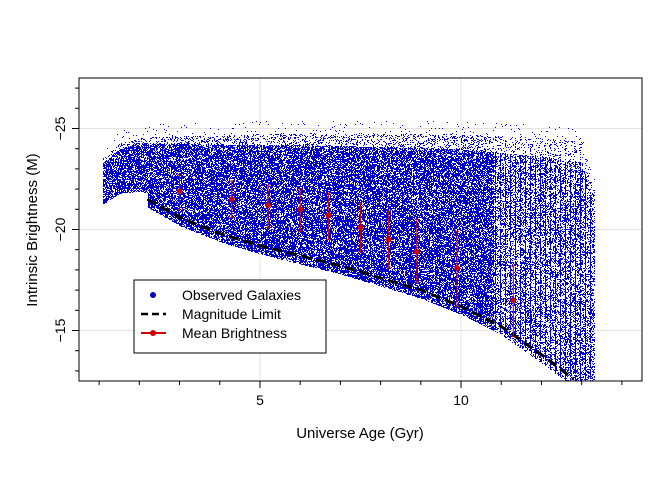  What do you see at coordinates (32, 229) in the screenshot?
I see `y-axis-label: Intrinsic Brightness (M)` at bounding box center [32, 229].